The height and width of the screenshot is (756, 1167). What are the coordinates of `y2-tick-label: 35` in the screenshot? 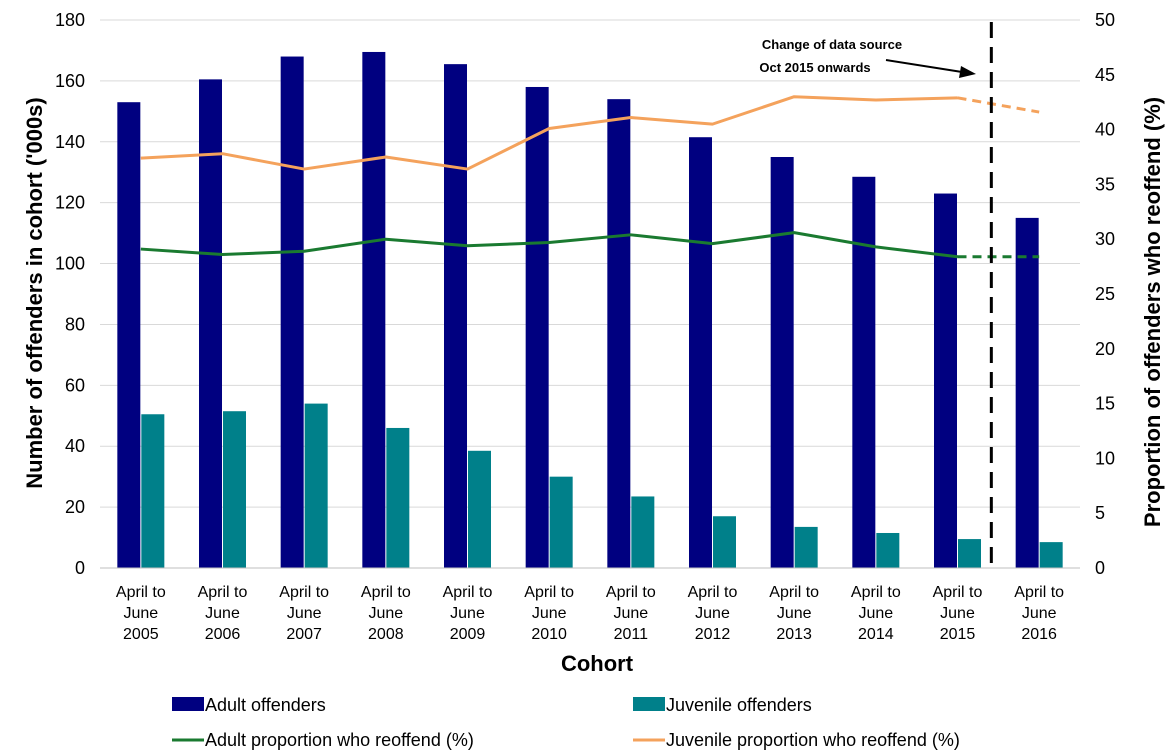 It's located at (1105, 184).